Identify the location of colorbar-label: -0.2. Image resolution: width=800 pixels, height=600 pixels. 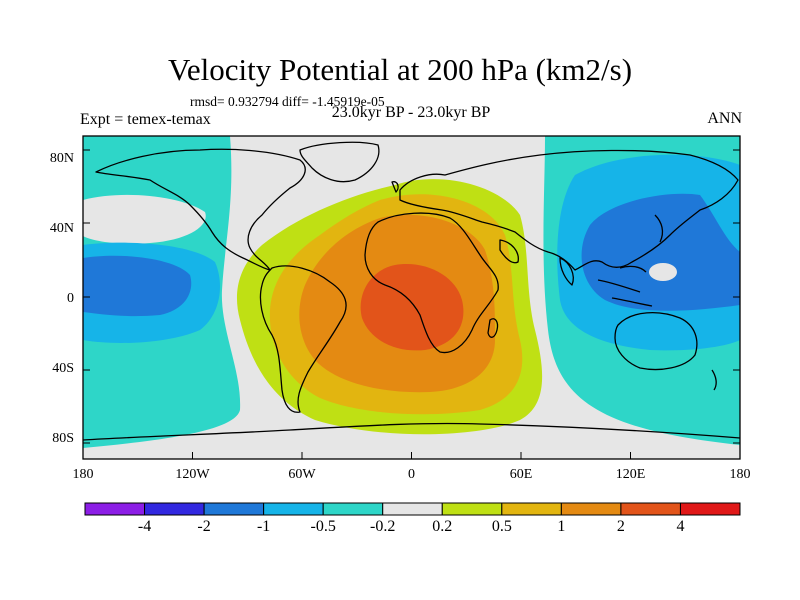
(383, 526).